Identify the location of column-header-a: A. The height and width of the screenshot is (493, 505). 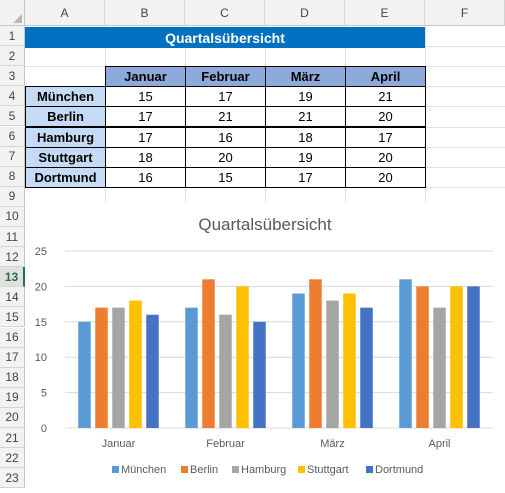
(65, 13).